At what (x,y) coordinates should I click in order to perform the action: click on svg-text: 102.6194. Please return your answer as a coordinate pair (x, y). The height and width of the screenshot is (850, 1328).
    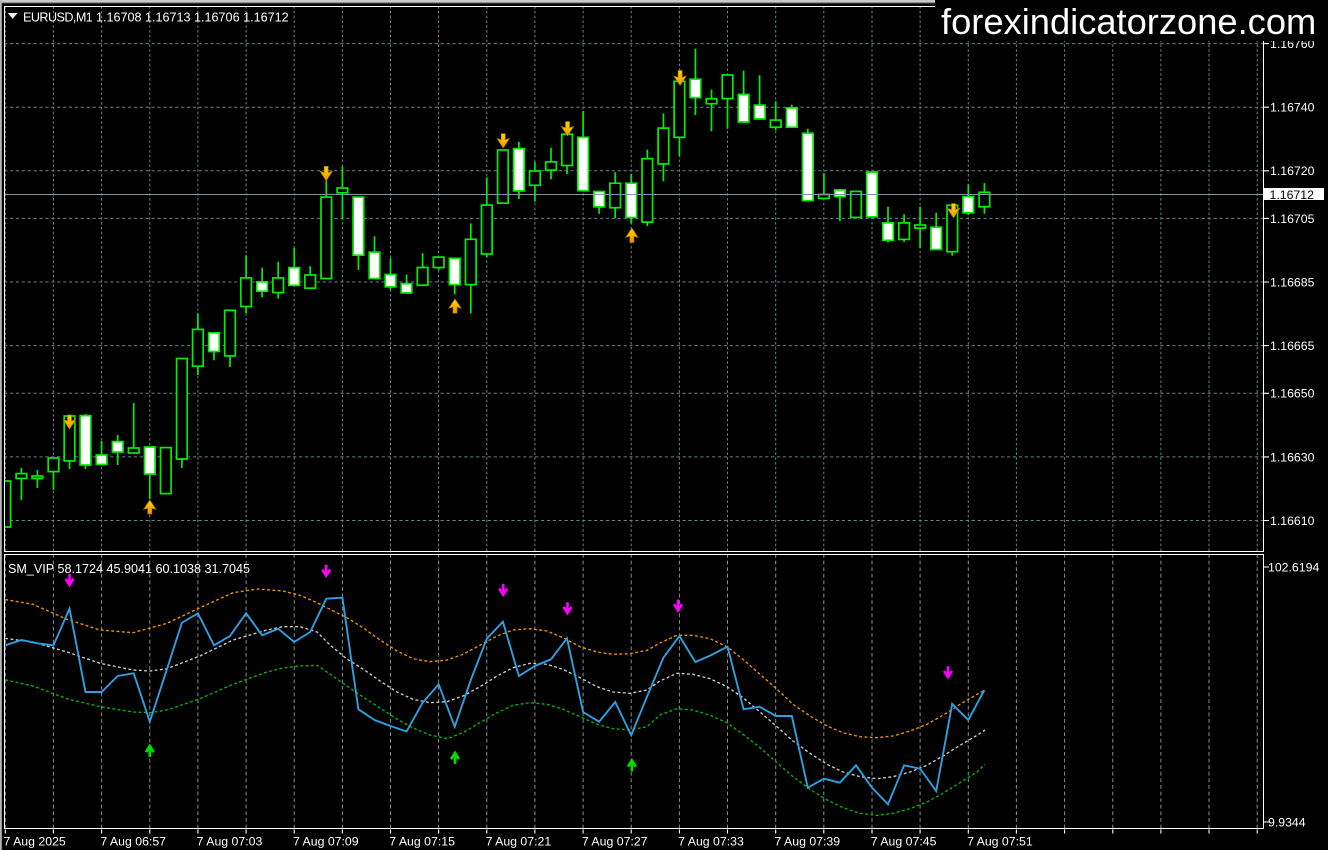
    Looking at the image, I should click on (1293, 567).